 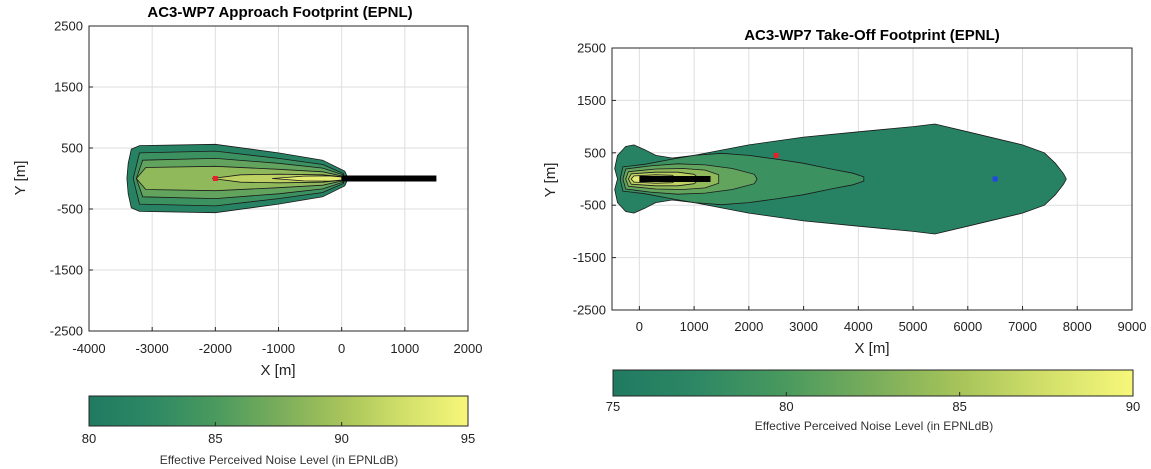 What do you see at coordinates (885, 167) in the screenshot?
I see `takeoff-markers` at bounding box center [885, 167].